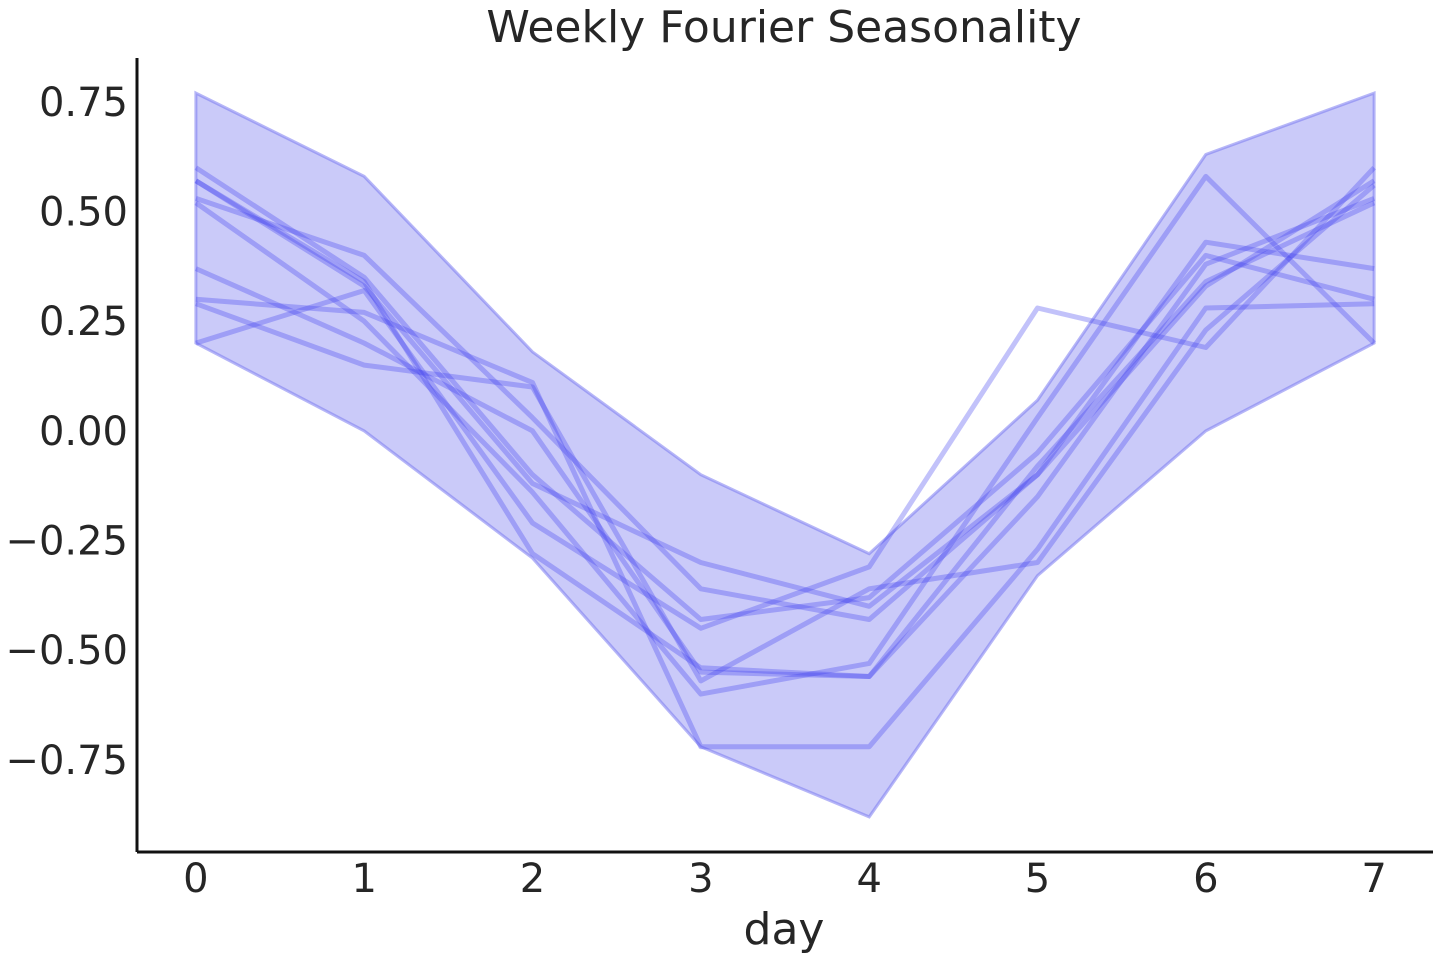 The height and width of the screenshot is (960, 1440). I want to click on x-tick-label: 4, so click(868, 879).